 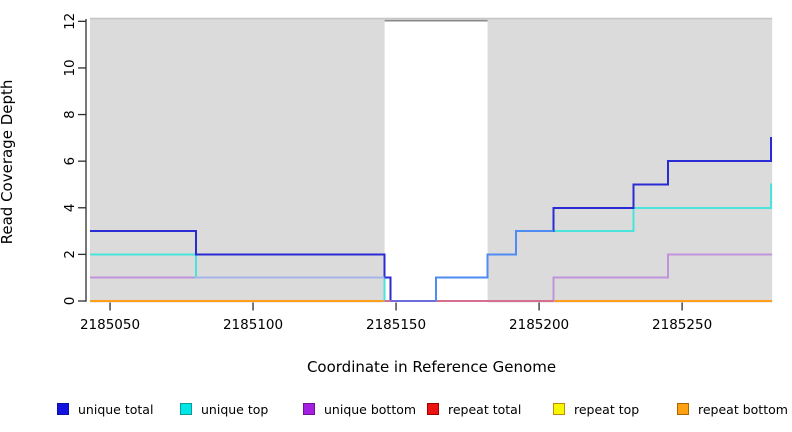 What do you see at coordinates (607, 409) in the screenshot?
I see `legend-label: repeat top` at bounding box center [607, 409].